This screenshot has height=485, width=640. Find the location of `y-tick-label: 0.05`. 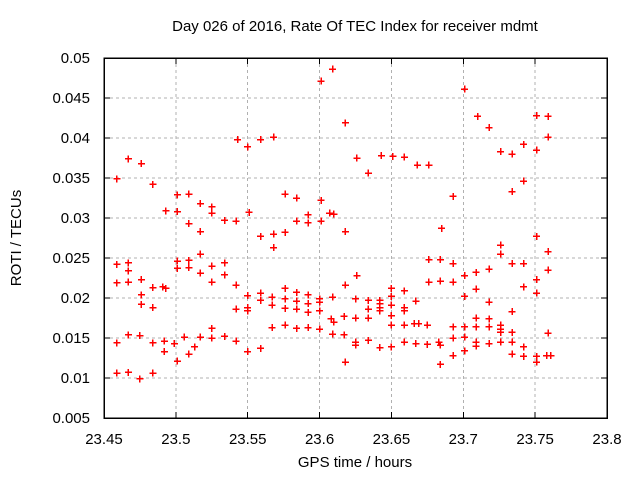

y-tick-label: 0.05 is located at coordinates (75, 58).